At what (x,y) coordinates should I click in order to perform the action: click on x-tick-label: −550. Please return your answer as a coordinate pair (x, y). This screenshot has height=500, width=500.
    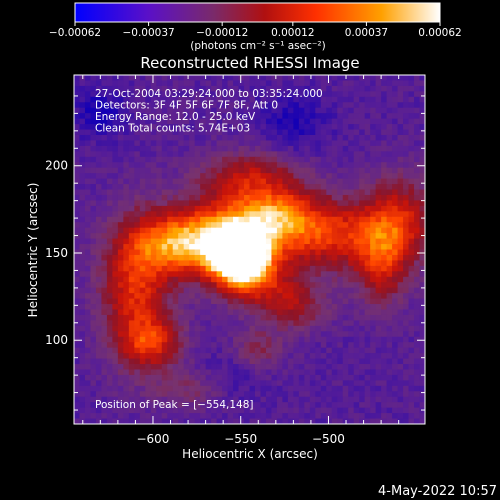
    Looking at the image, I should click on (240, 439).